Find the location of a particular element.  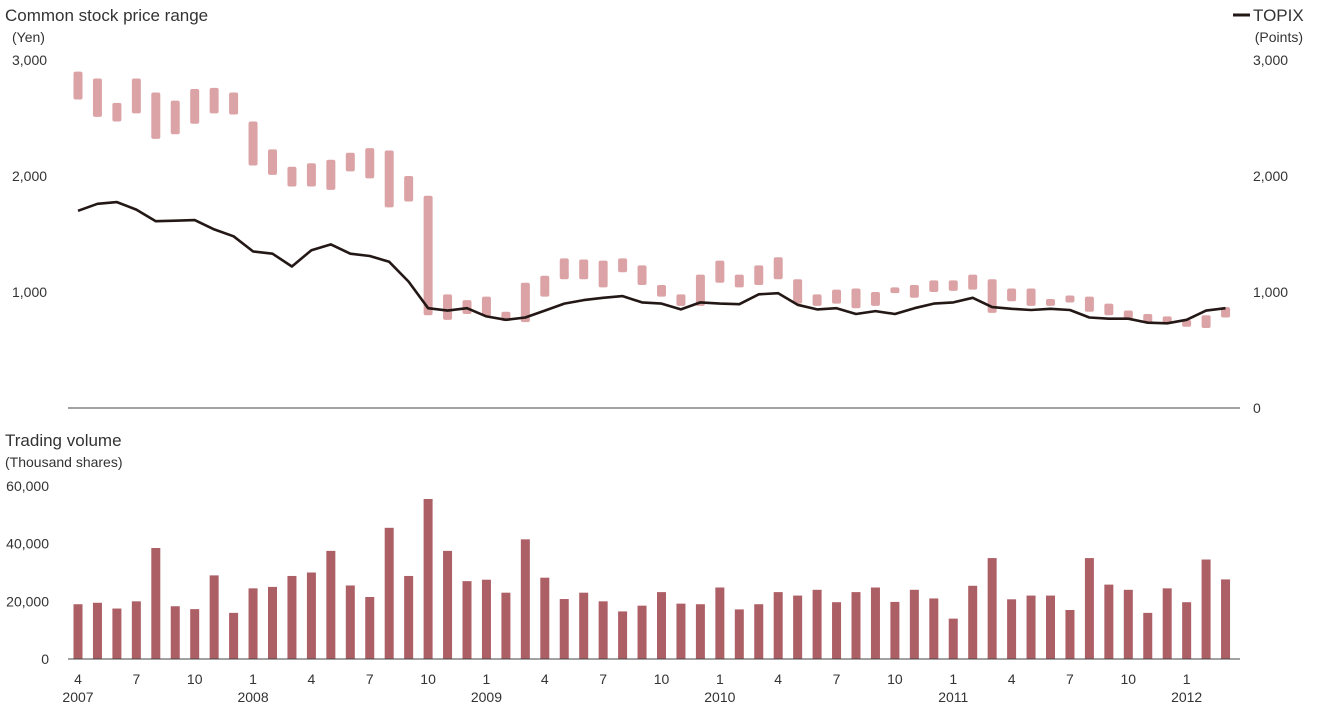

price-right-tick-label: 1,000 is located at coordinates (1270, 292).